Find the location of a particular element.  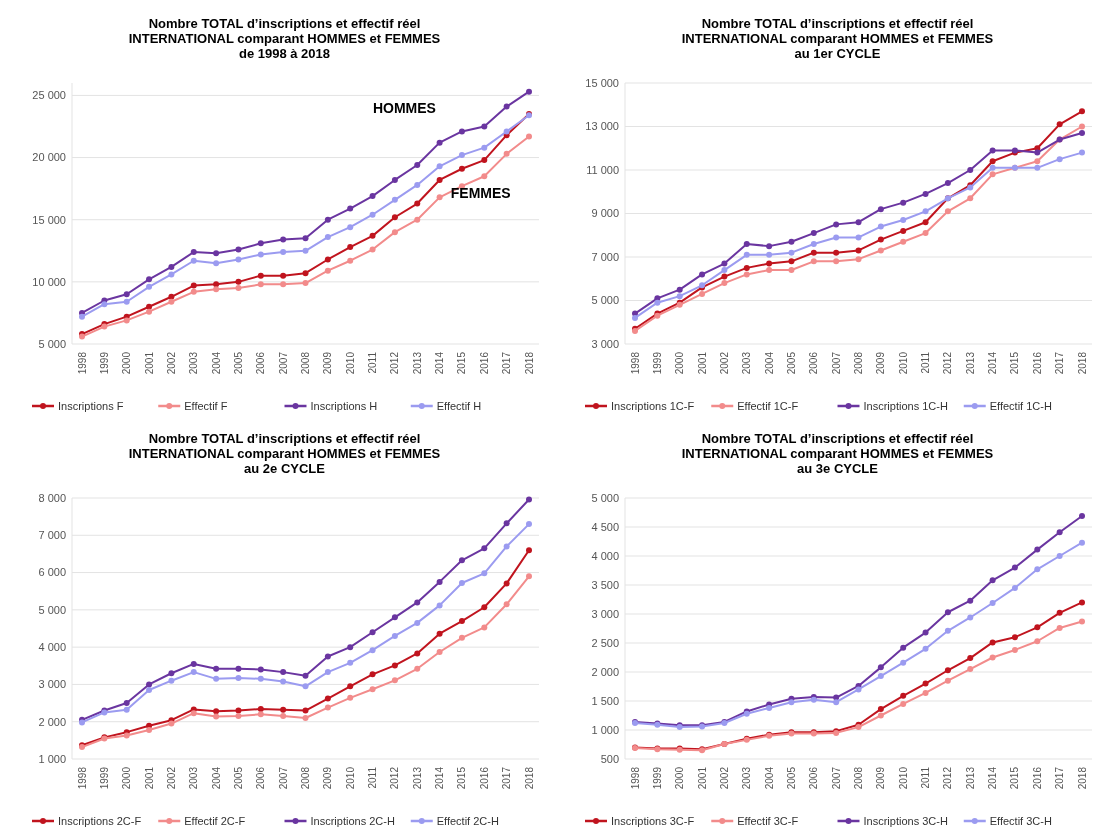

x-tick-label: 2014 is located at coordinates (440, 778).